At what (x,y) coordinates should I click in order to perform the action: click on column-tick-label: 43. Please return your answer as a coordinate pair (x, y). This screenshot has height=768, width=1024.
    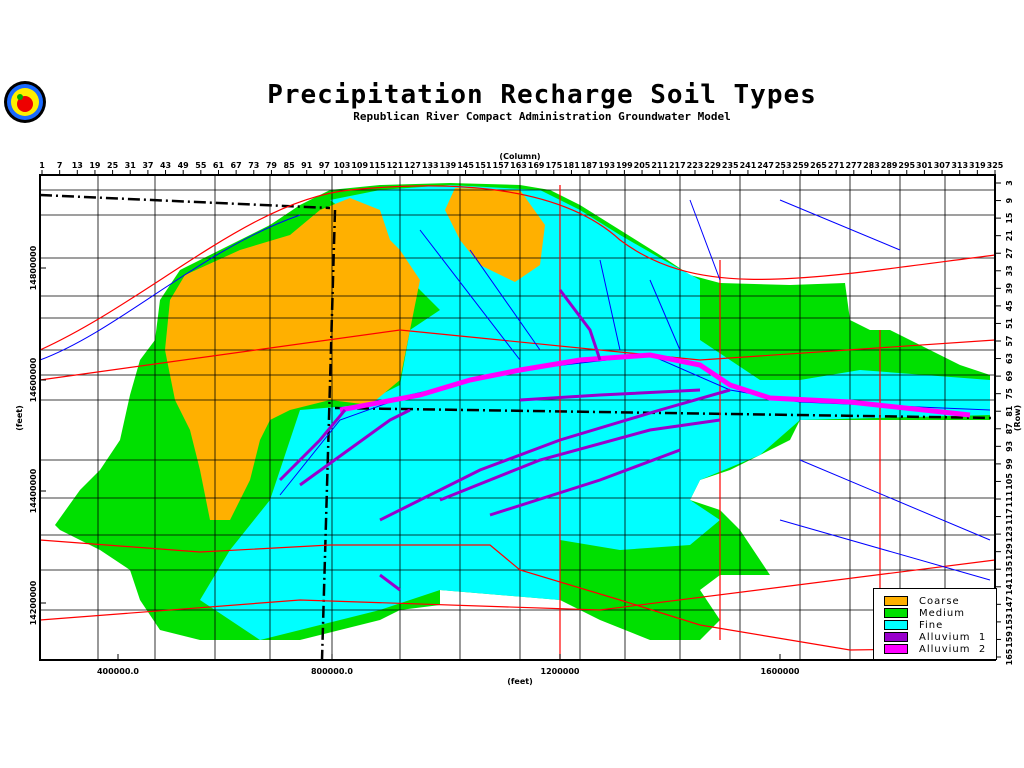
    Looking at the image, I should click on (165, 165).